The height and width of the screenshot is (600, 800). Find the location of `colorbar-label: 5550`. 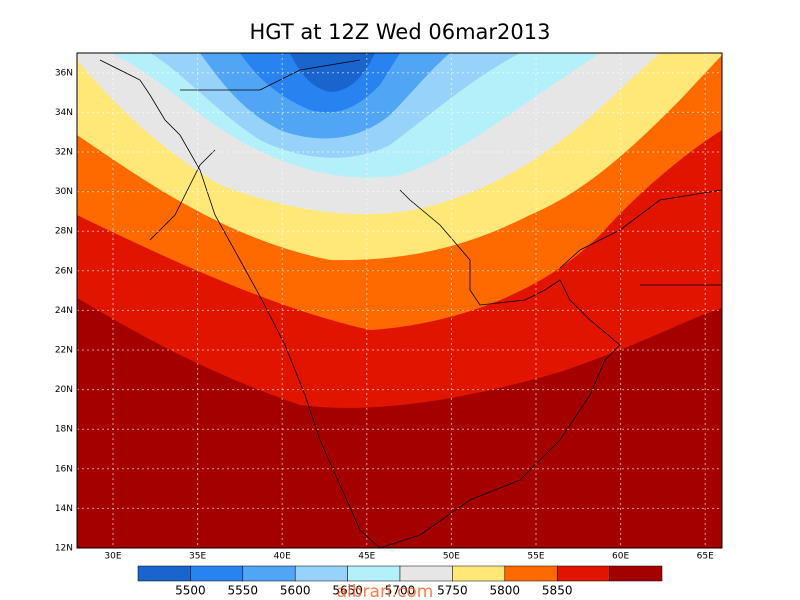

colorbar-label: 5550 is located at coordinates (243, 591).